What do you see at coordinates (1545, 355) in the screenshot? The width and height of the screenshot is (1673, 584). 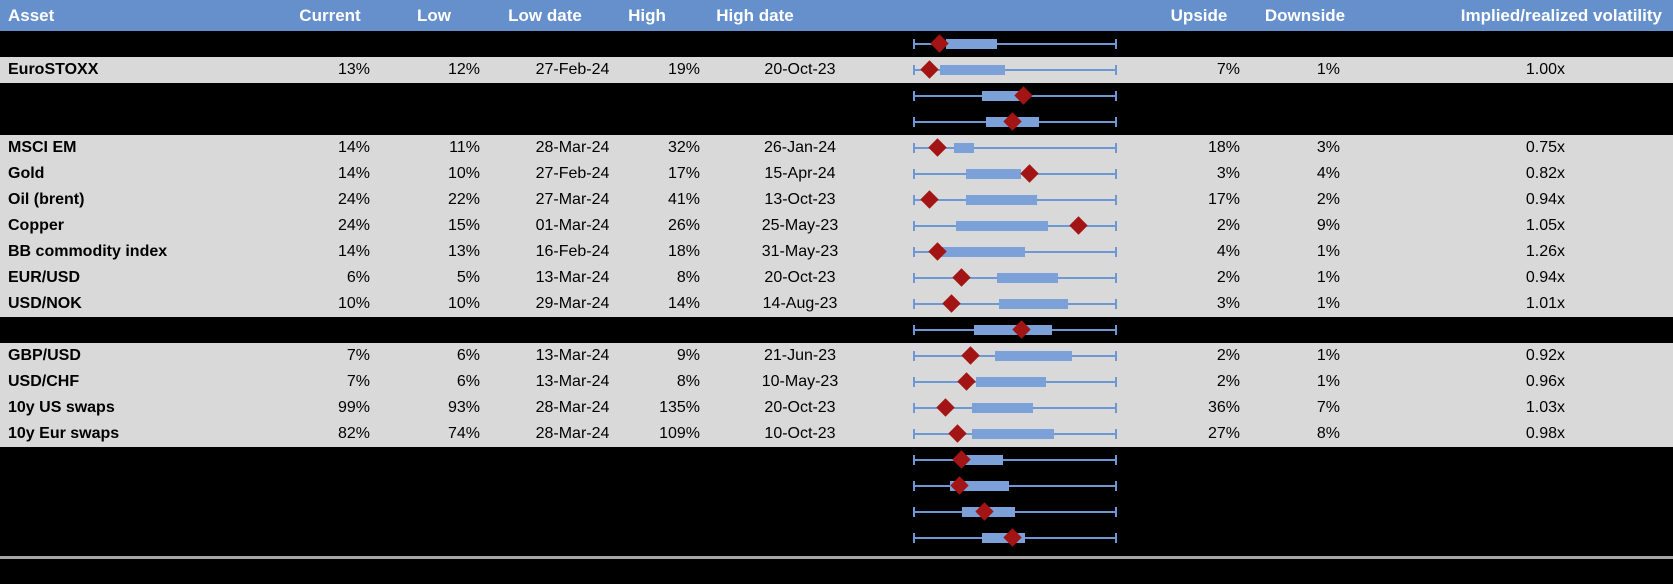 I see `cell-implied-realized: 0.92x` at bounding box center [1545, 355].